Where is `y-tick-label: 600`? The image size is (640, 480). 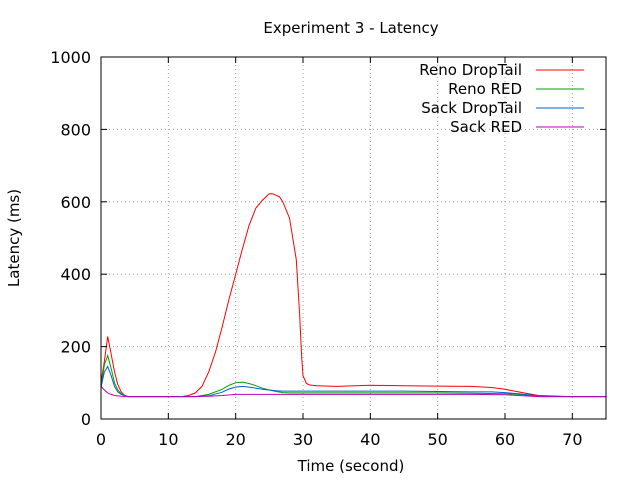 y-tick-label: 600 is located at coordinates (75, 202).